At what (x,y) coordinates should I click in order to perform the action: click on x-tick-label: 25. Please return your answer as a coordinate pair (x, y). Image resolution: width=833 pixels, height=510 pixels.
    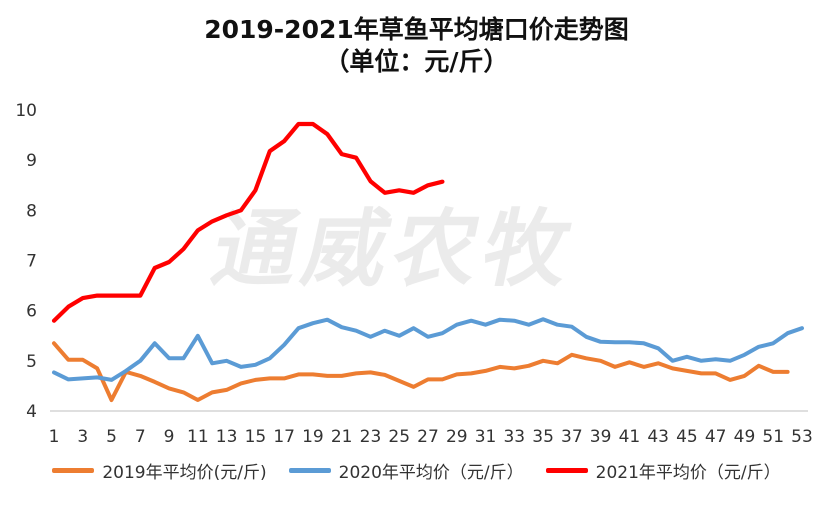
    Looking at the image, I should click on (399, 437).